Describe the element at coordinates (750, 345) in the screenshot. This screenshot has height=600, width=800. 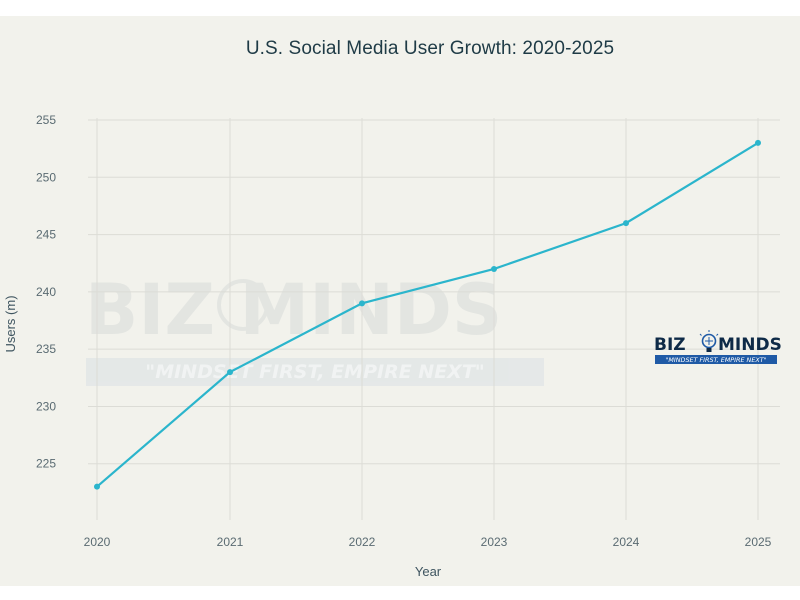
I see `logo-text-right: MINDS` at that location.